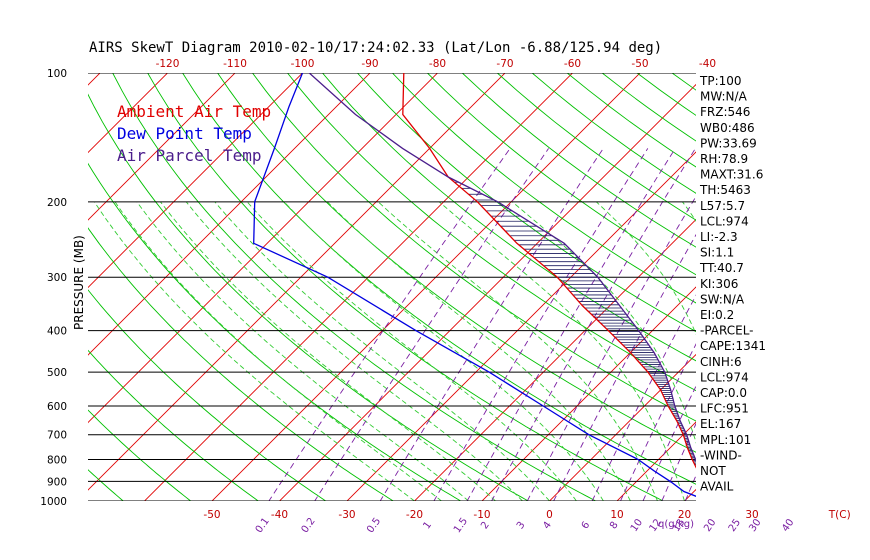  Describe the element at coordinates (721, 268) in the screenshot. I see `index-value: TT:40.7` at that location.